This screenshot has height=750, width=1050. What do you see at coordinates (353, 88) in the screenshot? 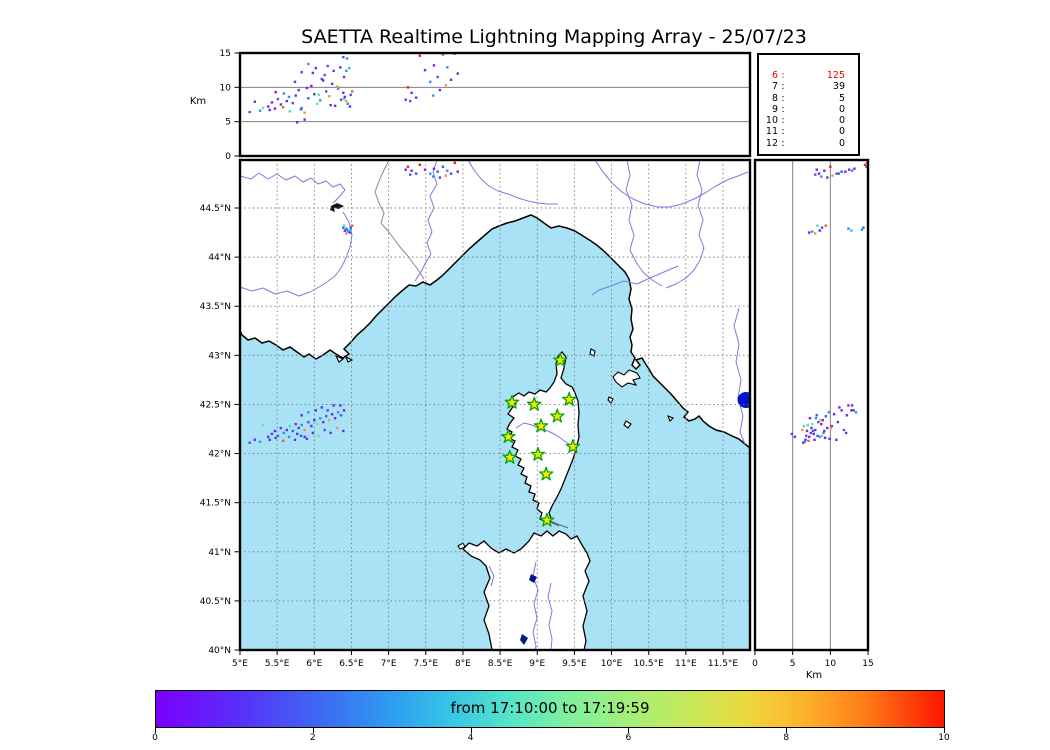
I see `alt-lon-scatter` at bounding box center [353, 88].